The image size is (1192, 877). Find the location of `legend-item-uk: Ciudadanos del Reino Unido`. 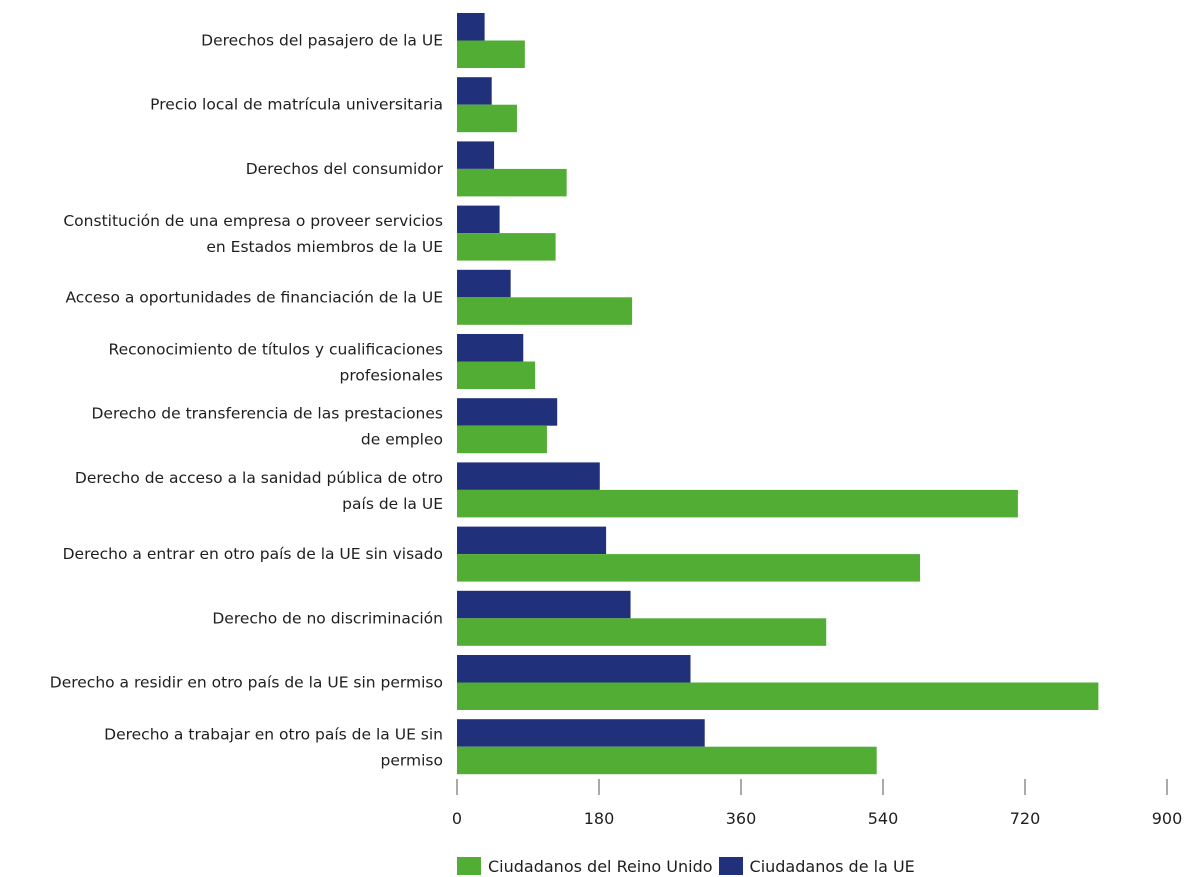

legend-item-uk: Ciudadanos del Reino Unido is located at coordinates (585, 866).